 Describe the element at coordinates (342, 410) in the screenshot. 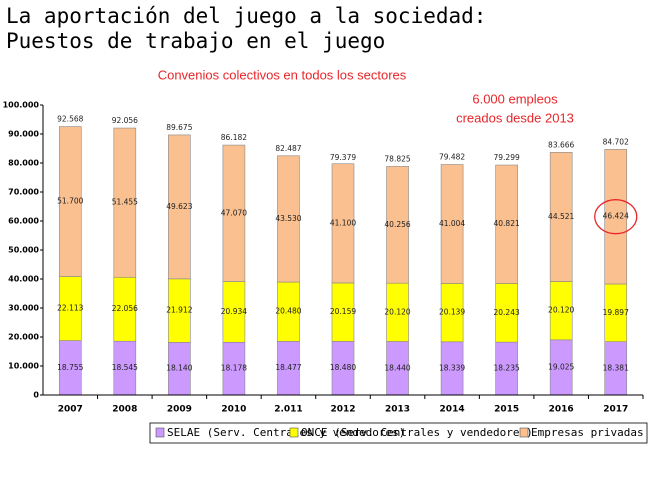

I see `x-tick-label: 2012` at that location.